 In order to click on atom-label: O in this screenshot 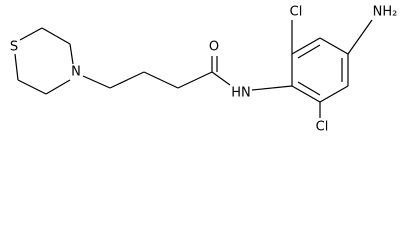, I will do `click(214, 47)`.